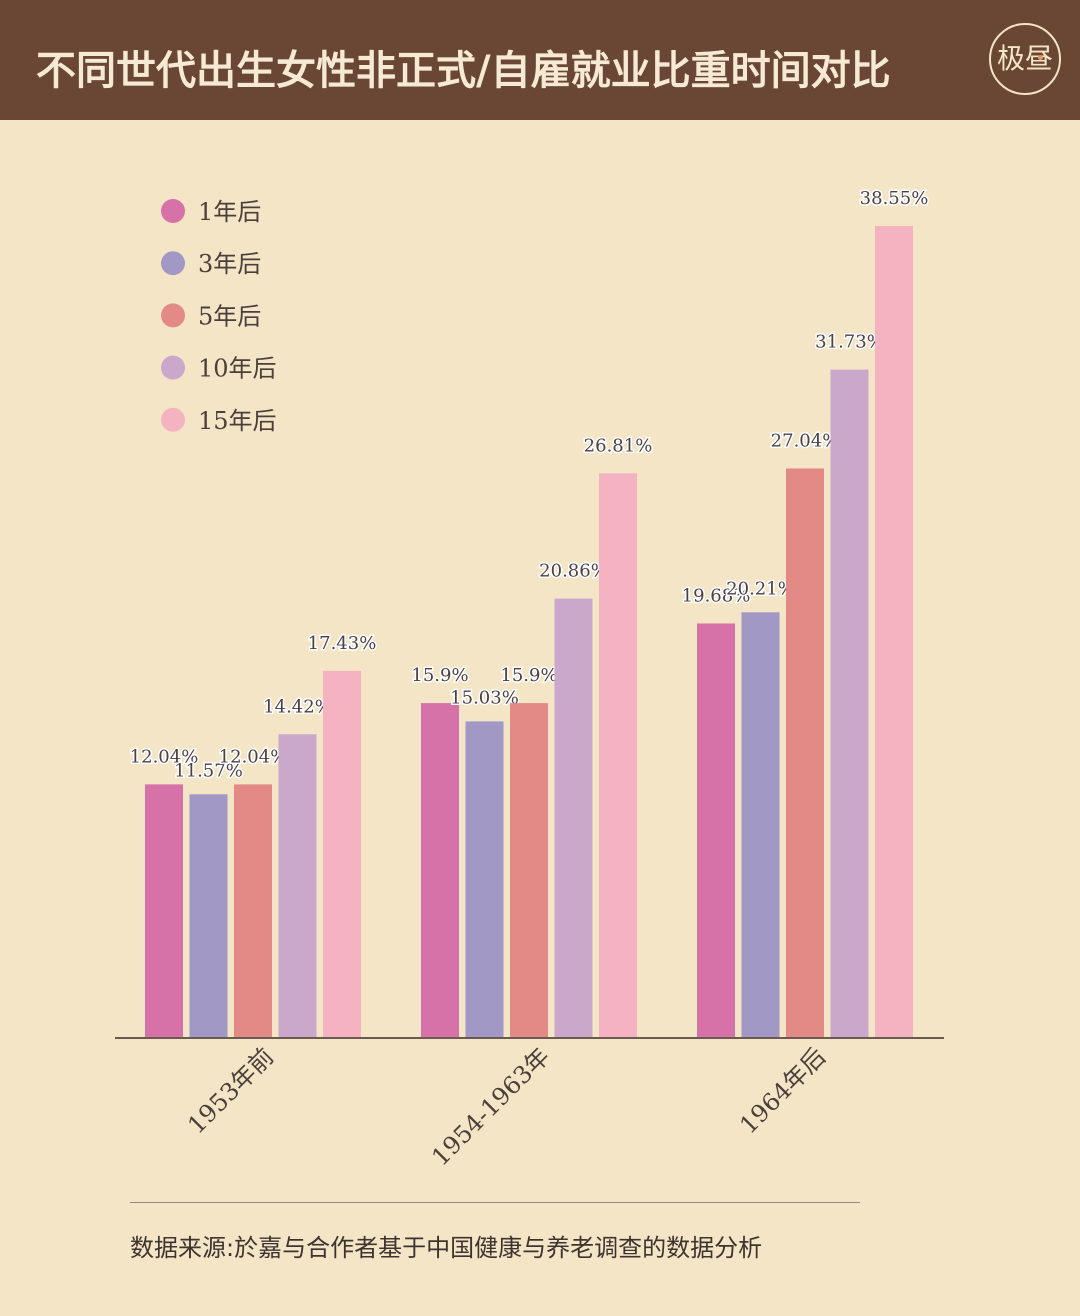 The width and height of the screenshot is (1080, 1316). Describe the element at coordinates (484, 697) in the screenshot. I see `data-label: 15.03%` at that location.